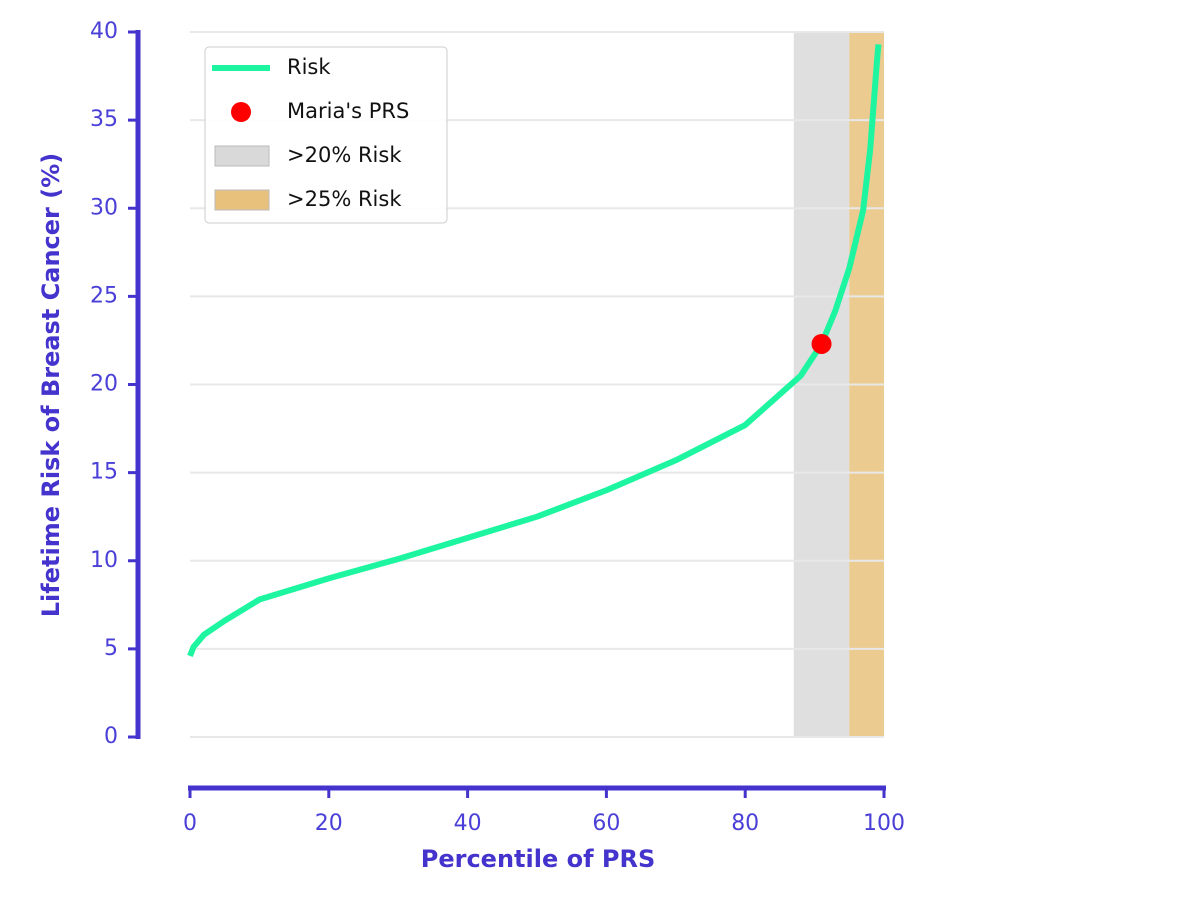 This screenshot has width=1200, height=905. What do you see at coordinates (745, 823) in the screenshot?
I see `x-tick-label: 80` at bounding box center [745, 823].